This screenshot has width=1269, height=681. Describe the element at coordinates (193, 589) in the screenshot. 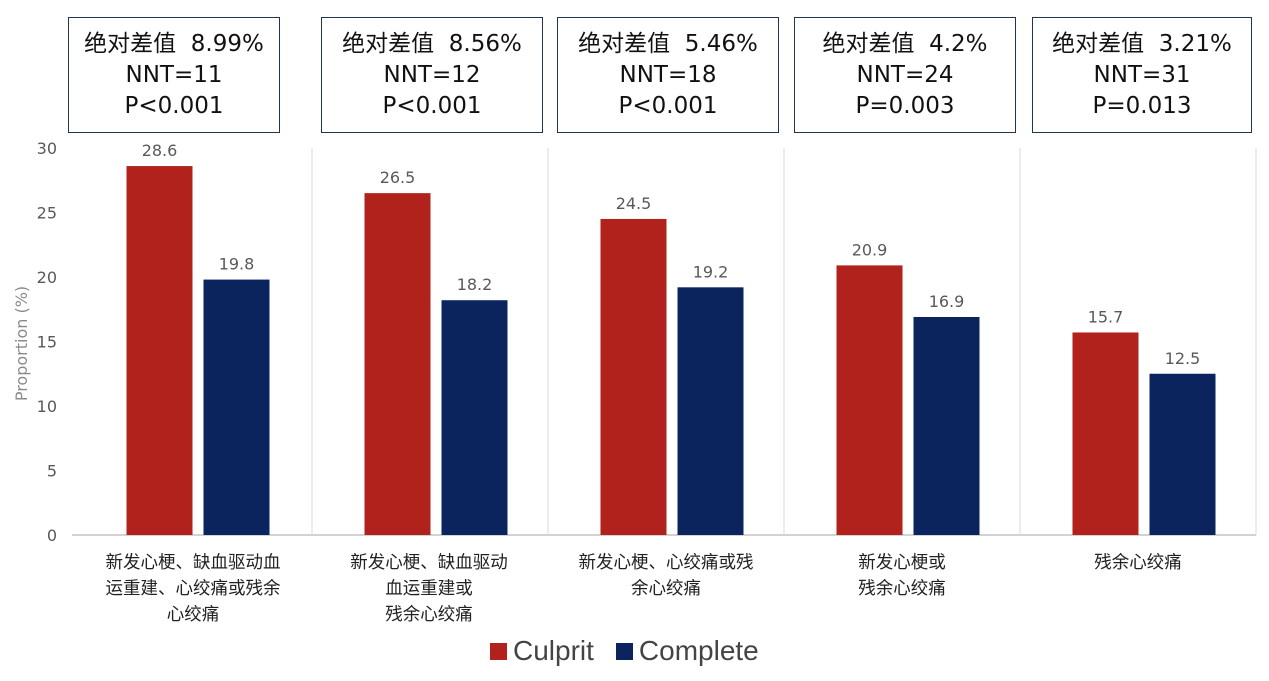

I see `category-label-1: 新发心梗、缺血驱动血 运重建、心绞痛或残余 心绞痛` at that location.